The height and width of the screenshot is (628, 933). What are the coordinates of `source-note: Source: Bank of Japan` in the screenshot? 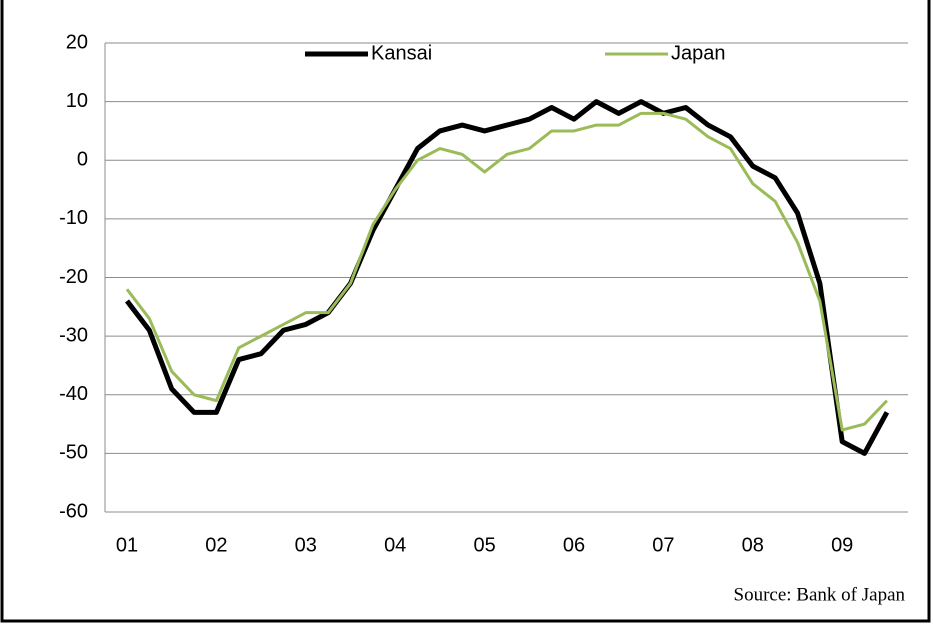 It's located at (820, 594).